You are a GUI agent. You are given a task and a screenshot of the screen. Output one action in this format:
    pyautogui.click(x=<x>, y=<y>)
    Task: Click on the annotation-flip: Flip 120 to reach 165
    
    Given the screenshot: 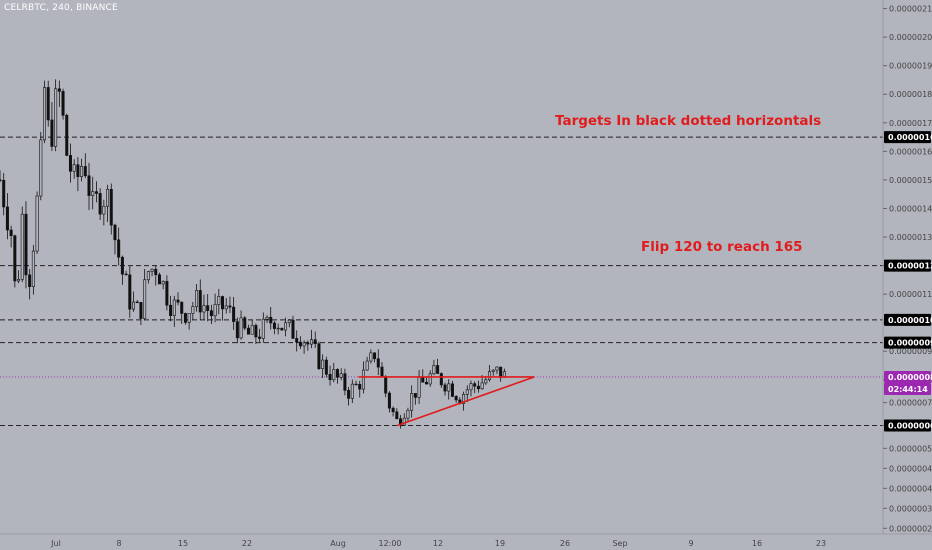 What is the action you would take?
    pyautogui.click(x=722, y=247)
    